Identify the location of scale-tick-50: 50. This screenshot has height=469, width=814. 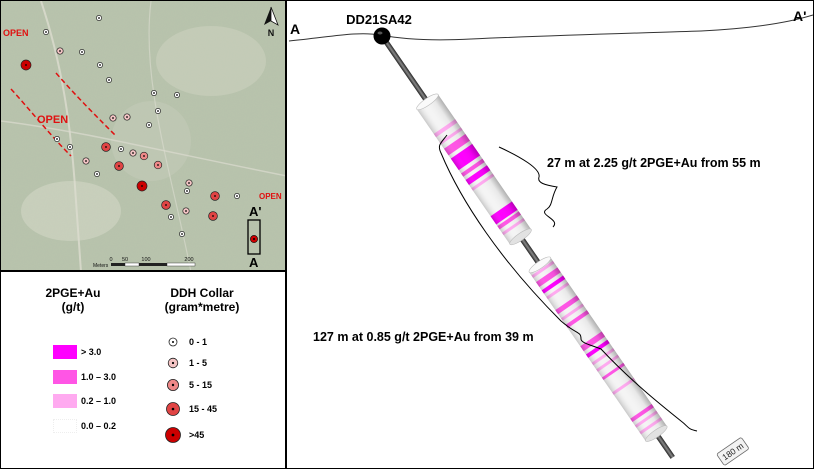
(125, 260).